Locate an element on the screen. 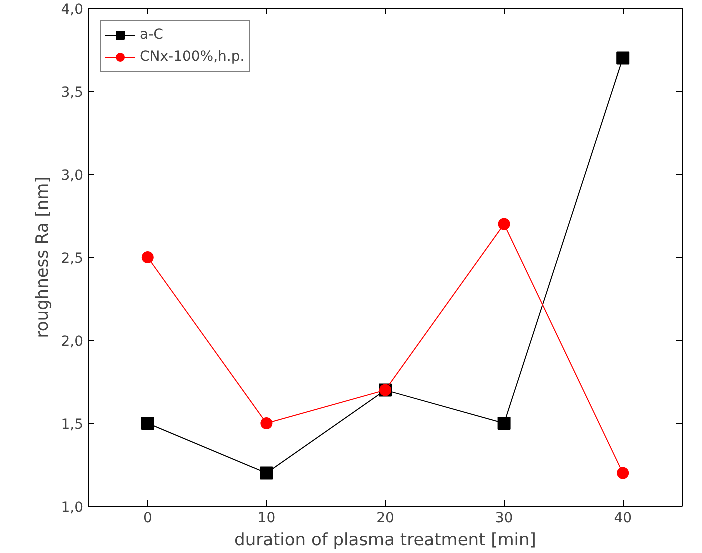  y-tick-label: 2,5 is located at coordinates (72, 259).